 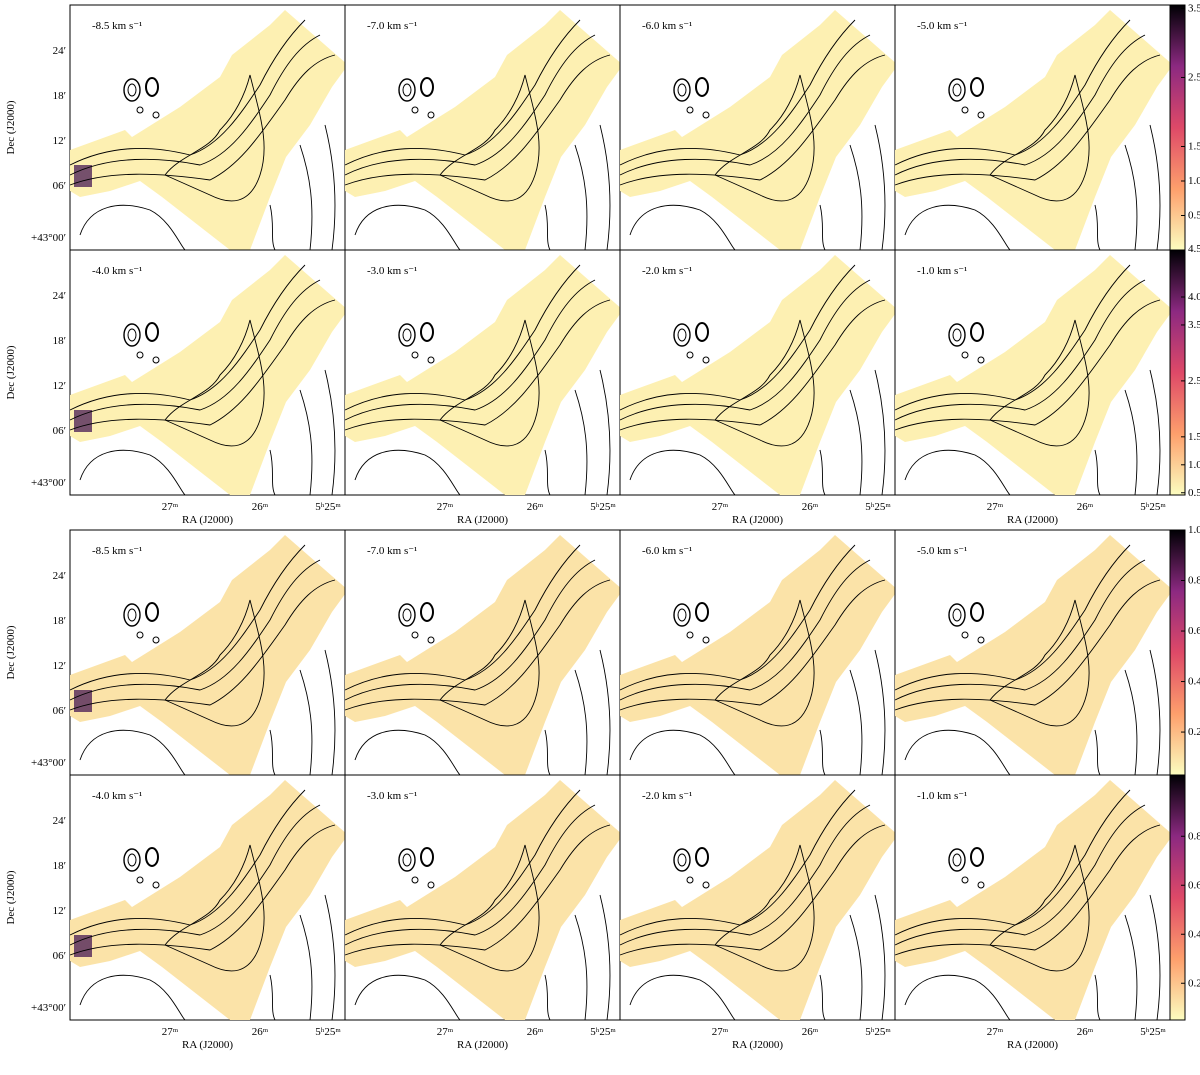 I want to click on colorbar-tick-label: 4.5, so click(x=1194, y=249).